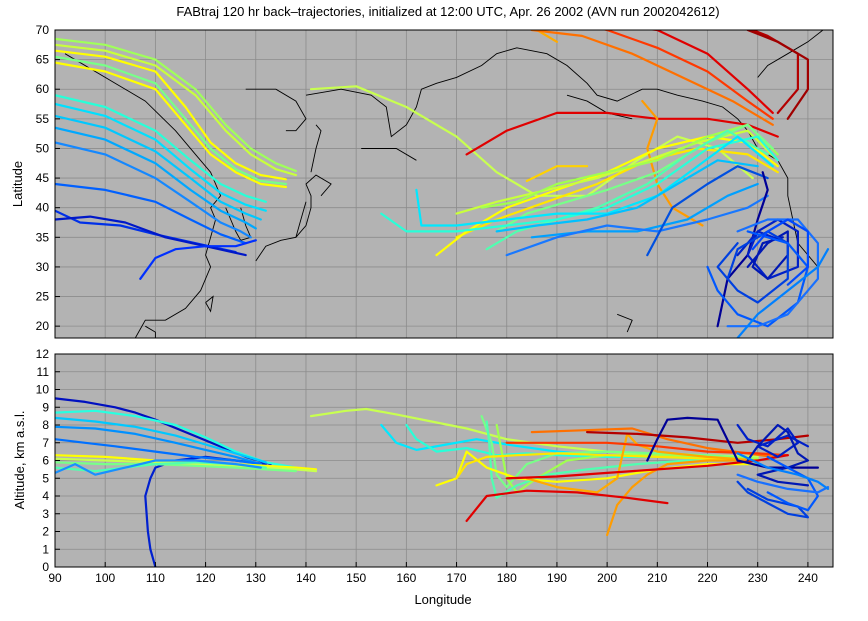 This screenshot has width=868, height=621. I want to click on latitude-tick-labels: 20 25 30 35 40 45 50 55 60 65 70, so click(48, 178).